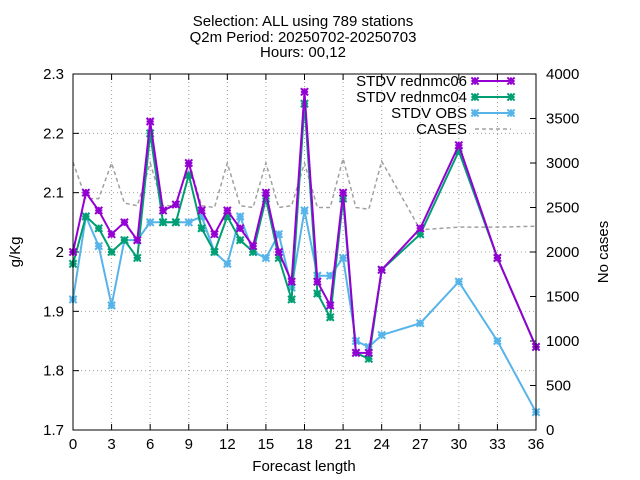 The image size is (640, 480). Describe the element at coordinates (562, 208) in the screenshot. I see `y2-tick-label: 2500` at that location.